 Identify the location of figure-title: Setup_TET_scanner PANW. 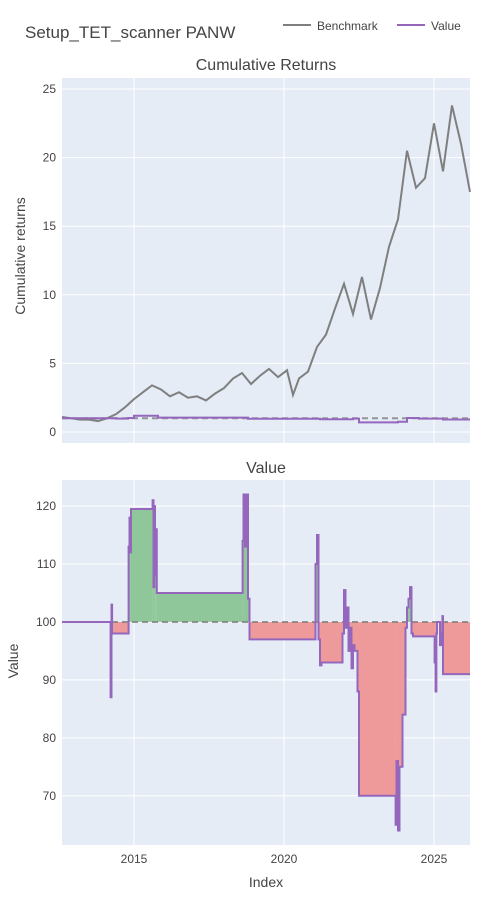
(130, 32).